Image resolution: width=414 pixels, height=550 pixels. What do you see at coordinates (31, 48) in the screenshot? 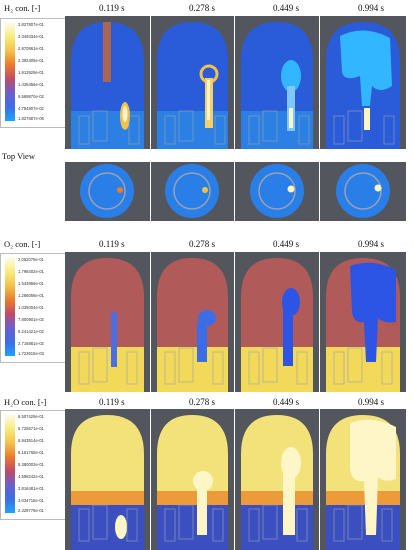
I see `h2-tick: 2.870861e-01` at bounding box center [31, 48].